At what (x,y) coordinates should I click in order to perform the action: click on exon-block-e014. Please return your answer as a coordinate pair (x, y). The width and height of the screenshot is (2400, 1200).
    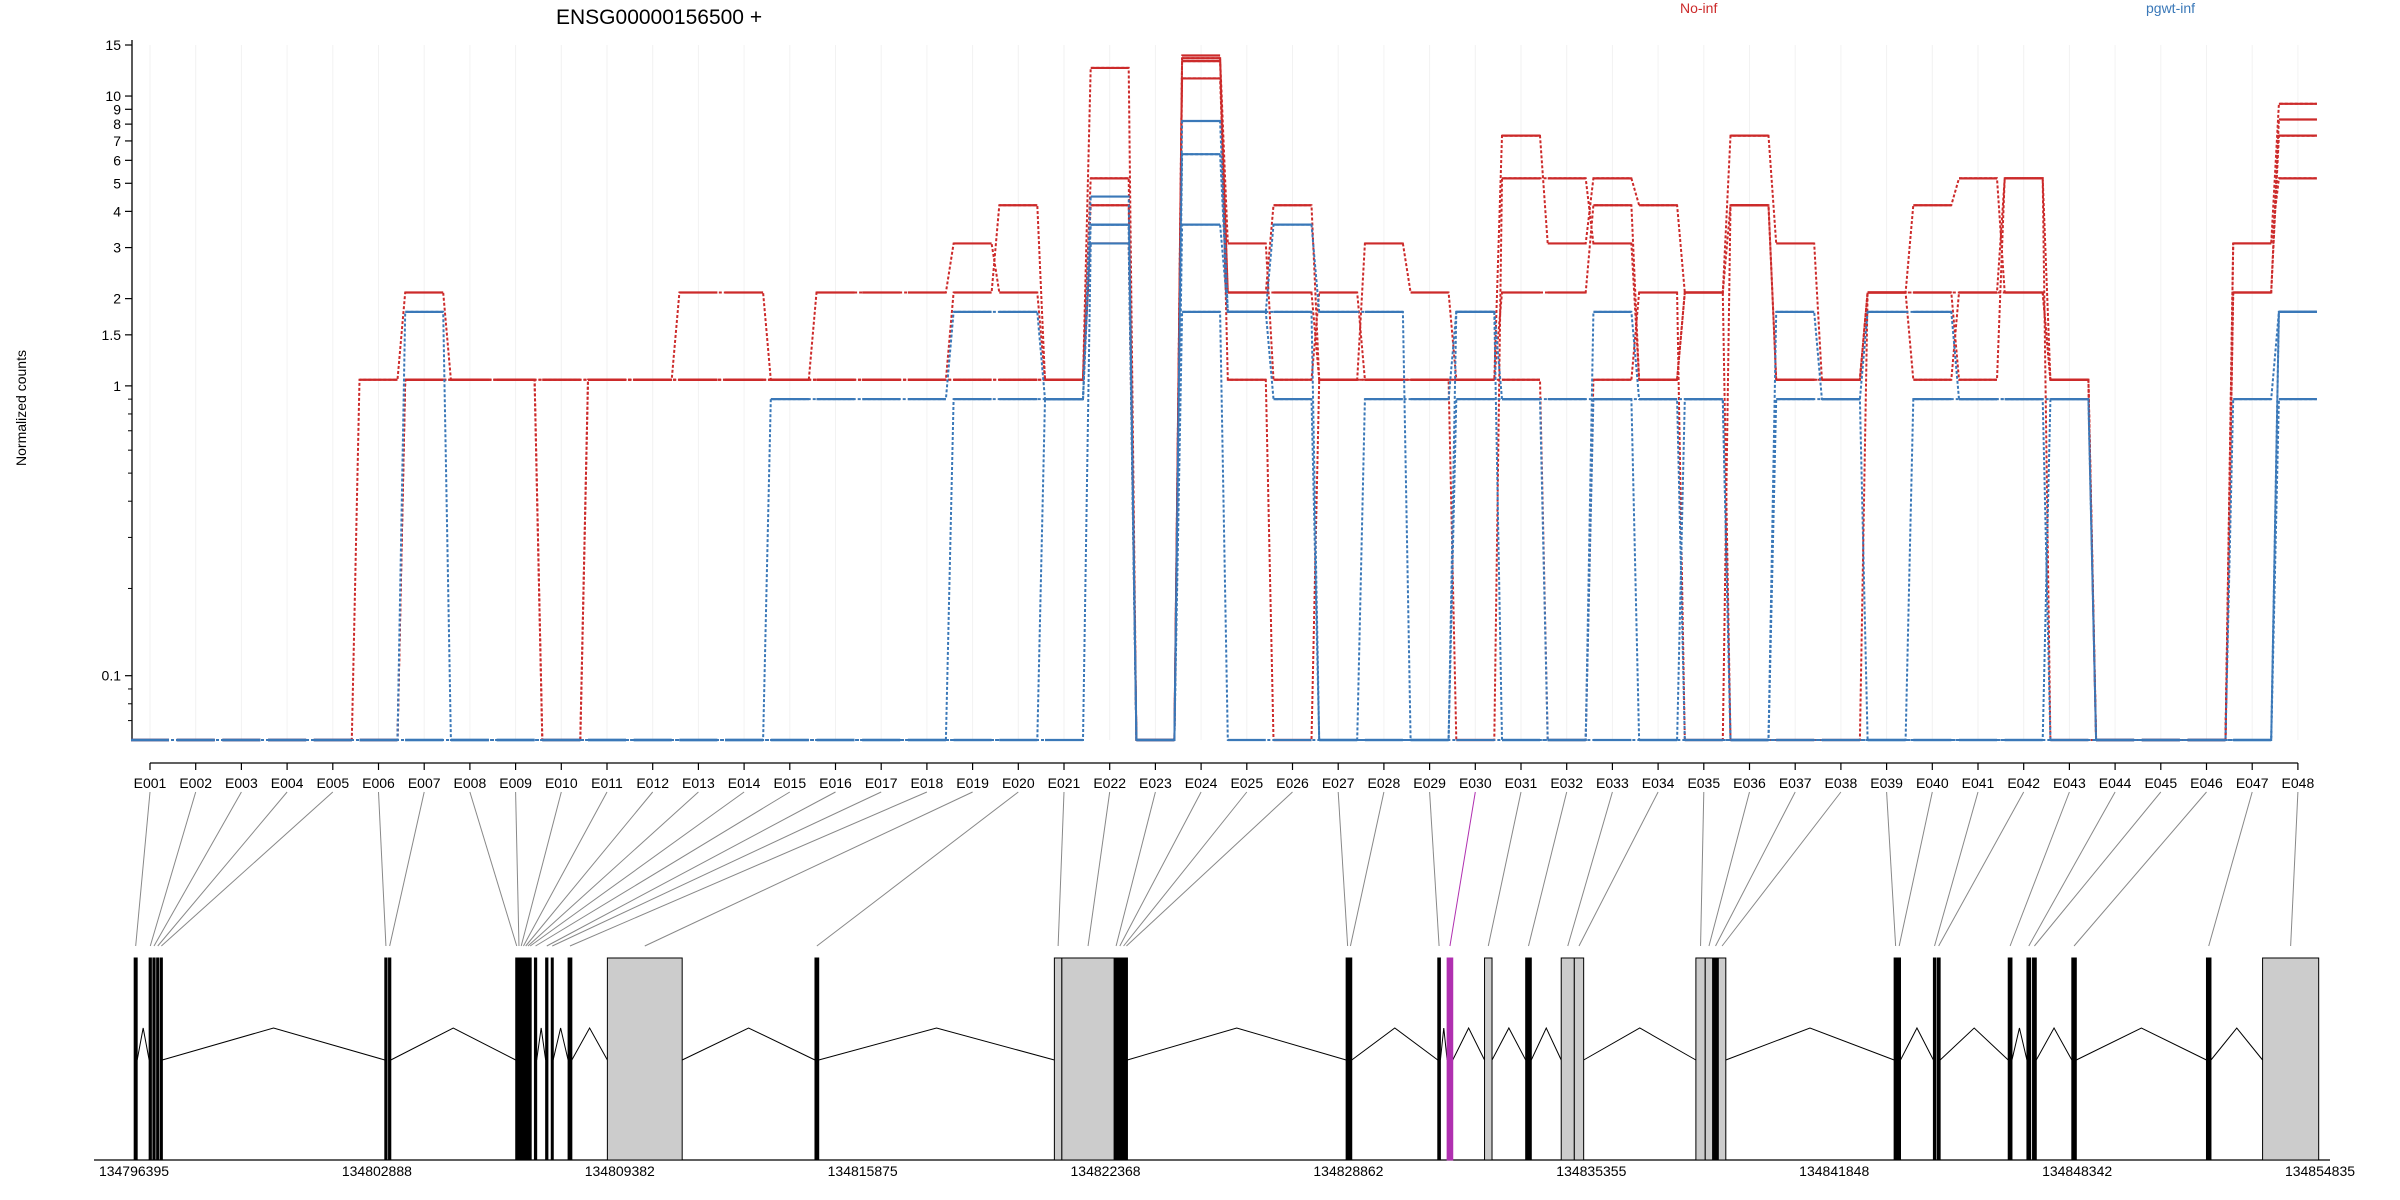
    Looking at the image, I should click on (530, 1059).